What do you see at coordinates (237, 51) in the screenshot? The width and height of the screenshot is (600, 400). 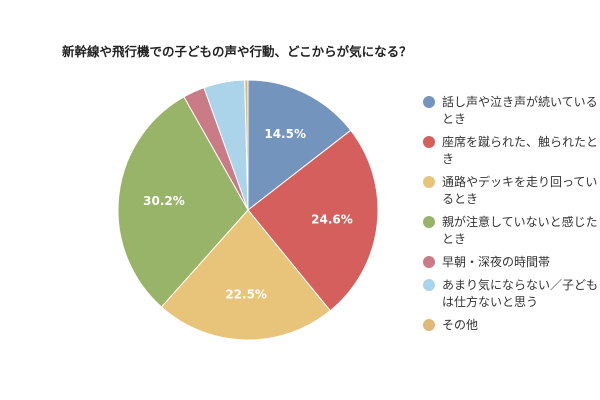 I see `chart-title: 新幹線や飛行機での子どもの声や行動、どこからが気になる？` at bounding box center [237, 51].